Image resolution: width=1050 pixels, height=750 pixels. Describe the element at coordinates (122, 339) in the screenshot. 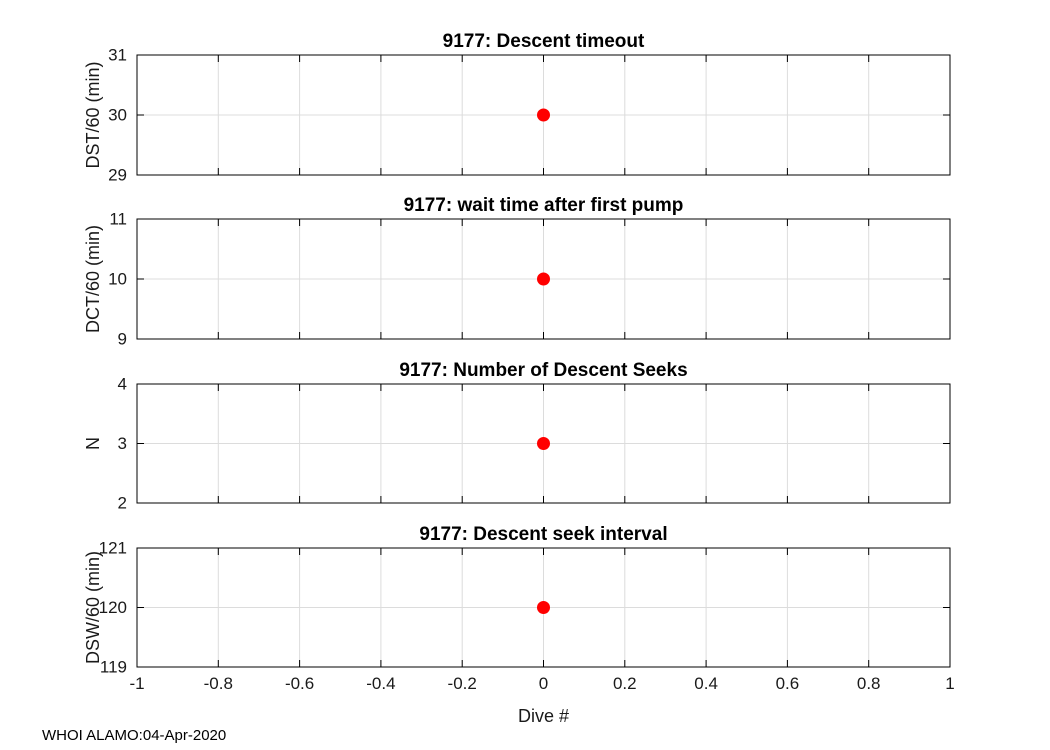

I see `y-tick-label: 9` at that location.